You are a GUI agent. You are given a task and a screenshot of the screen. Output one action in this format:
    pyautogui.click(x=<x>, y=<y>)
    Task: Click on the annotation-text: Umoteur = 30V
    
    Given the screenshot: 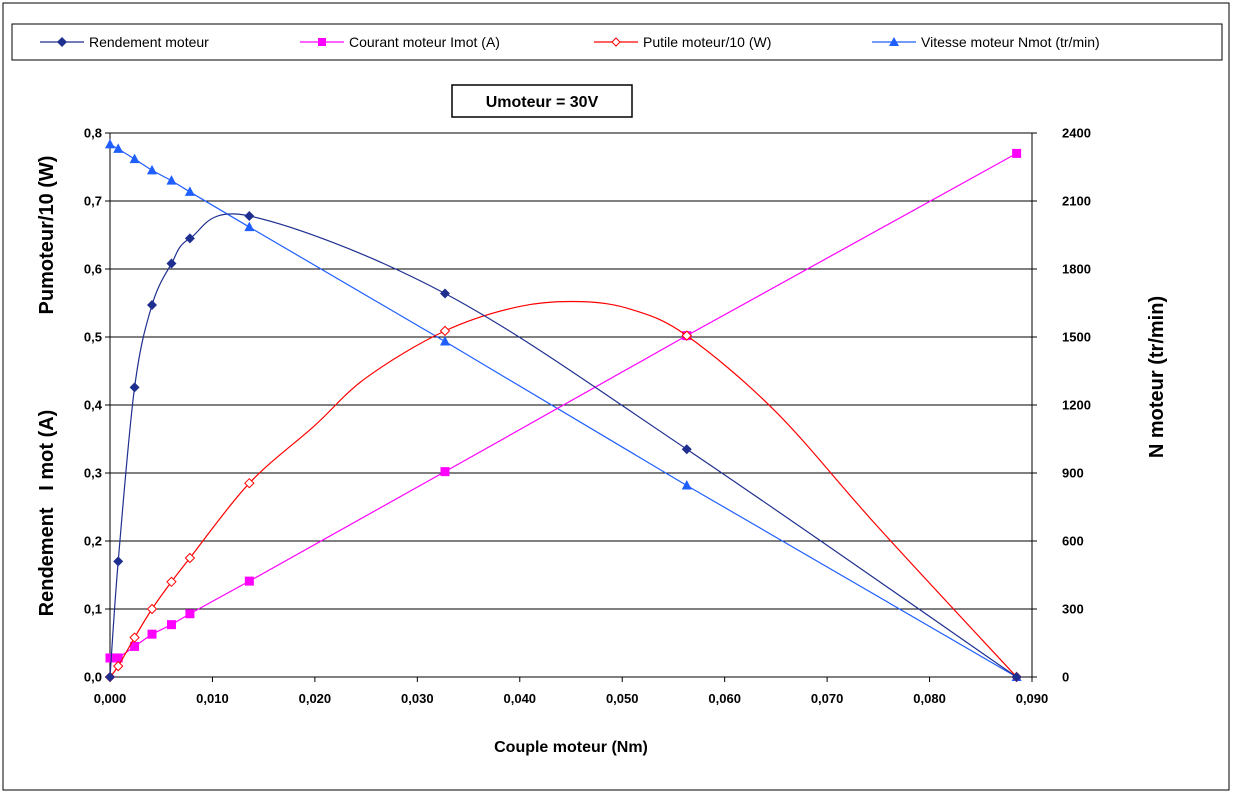 What is the action you would take?
    pyautogui.click(x=542, y=102)
    